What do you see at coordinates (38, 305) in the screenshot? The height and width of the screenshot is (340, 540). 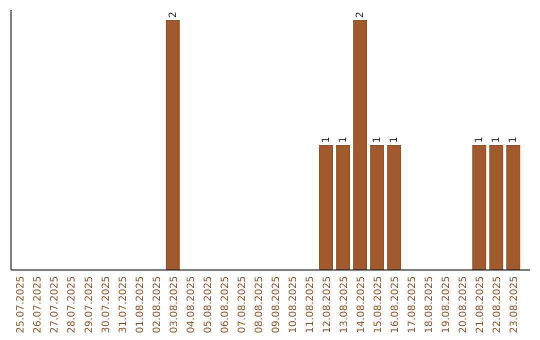 I see `x-tick-label: 26.07.2025` at bounding box center [38, 305].